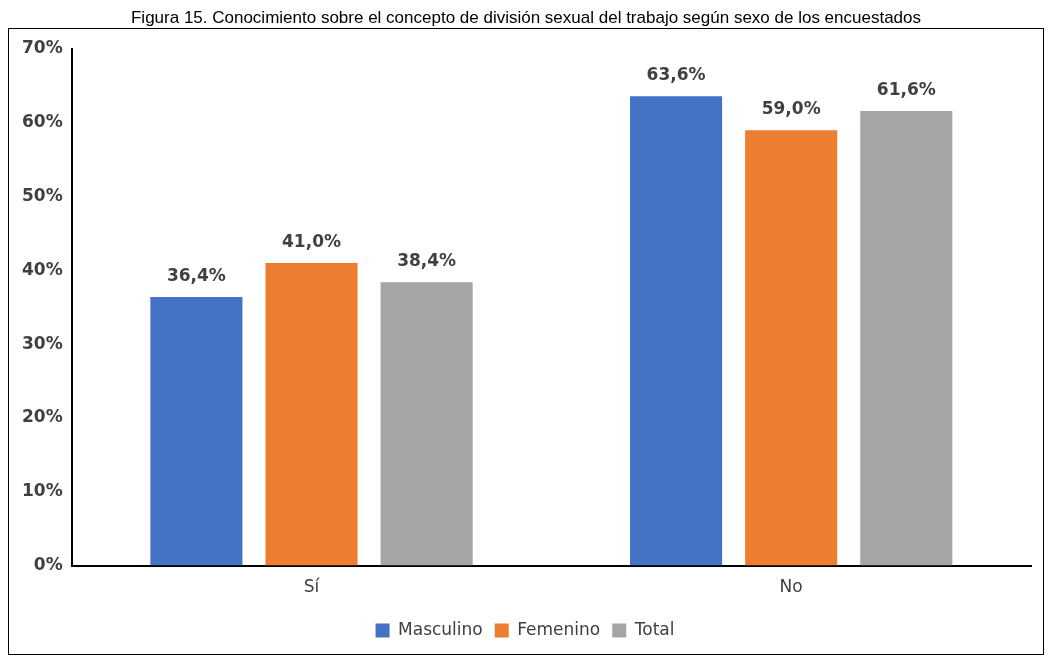 Image resolution: width=1052 pixels, height=667 pixels. What do you see at coordinates (42, 268) in the screenshot?
I see `y-tick-label: 40%` at bounding box center [42, 268].